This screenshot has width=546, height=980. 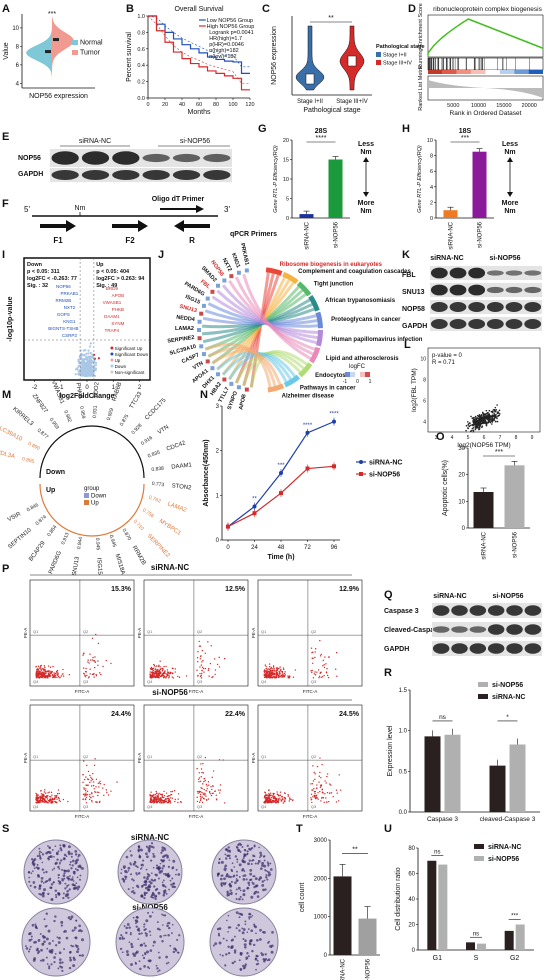 What do you see at coordinates (310, 758) in the screenshot?
I see `flow-frame` at bounding box center [310, 758].